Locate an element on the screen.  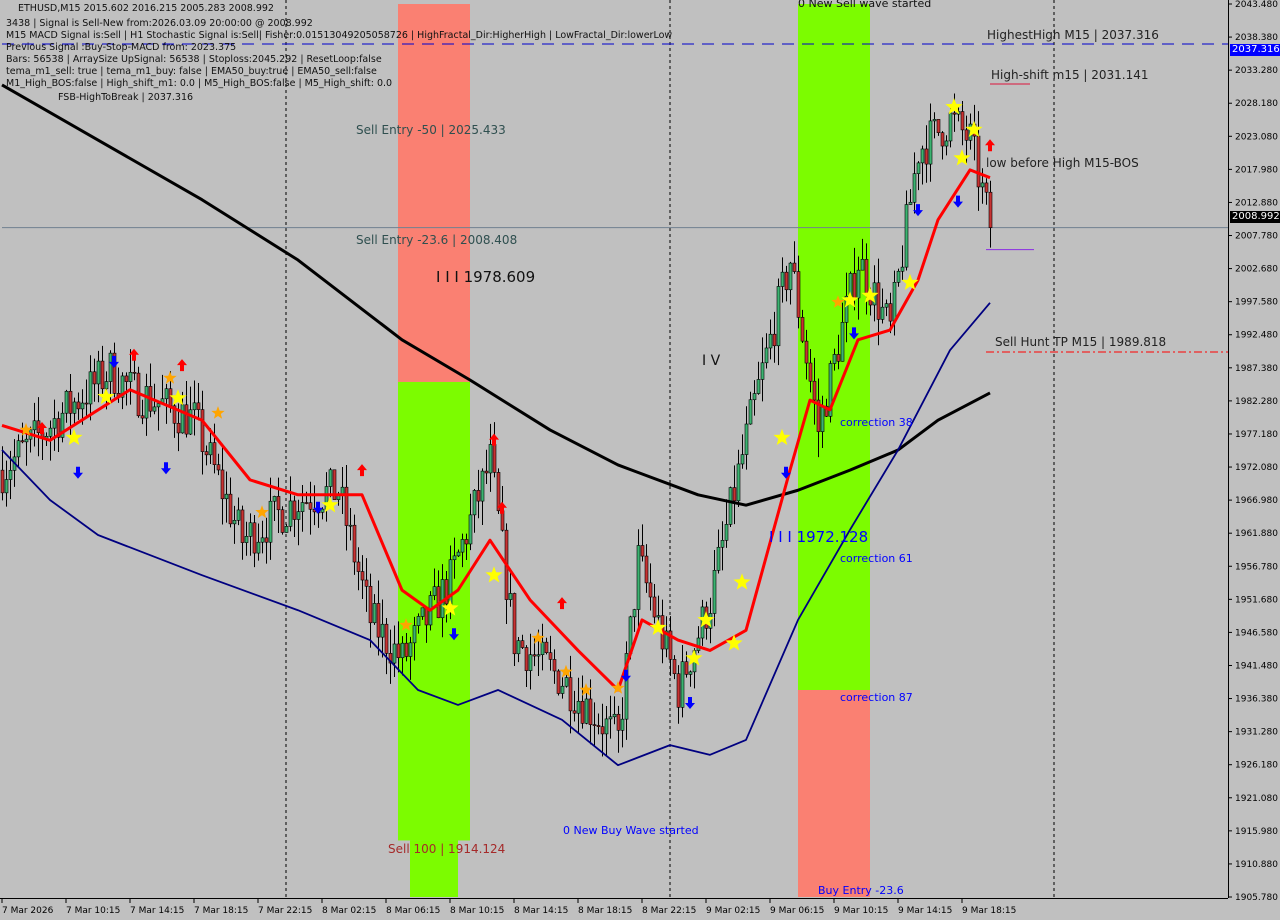
time-tick-label: 8 Mar 02:15 is located at coordinates (349, 911).